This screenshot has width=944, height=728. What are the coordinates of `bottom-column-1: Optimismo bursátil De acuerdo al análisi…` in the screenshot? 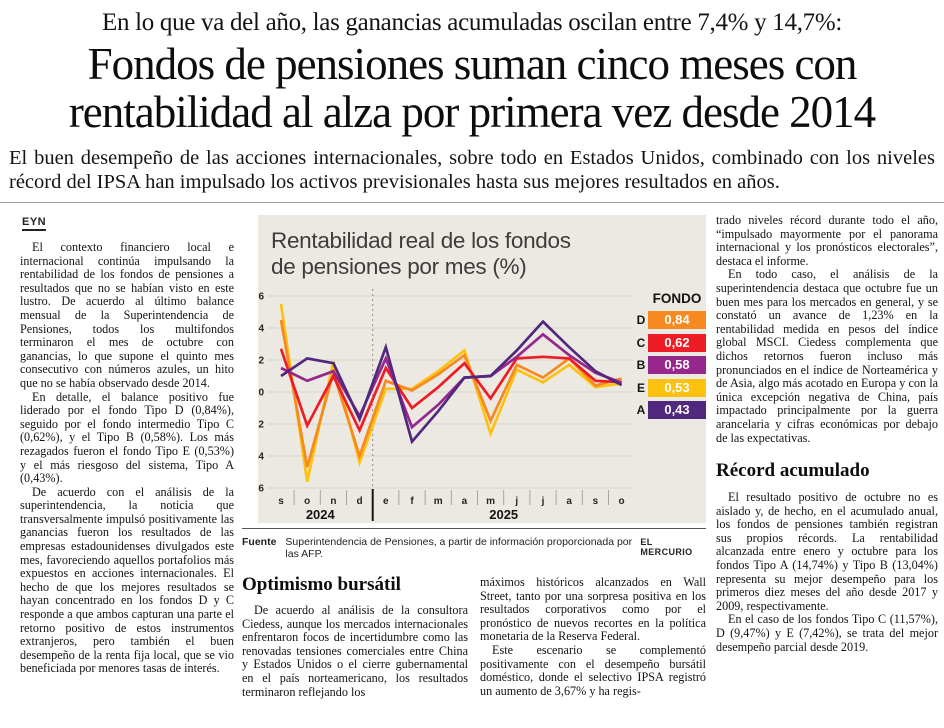 It's located at (355, 635).